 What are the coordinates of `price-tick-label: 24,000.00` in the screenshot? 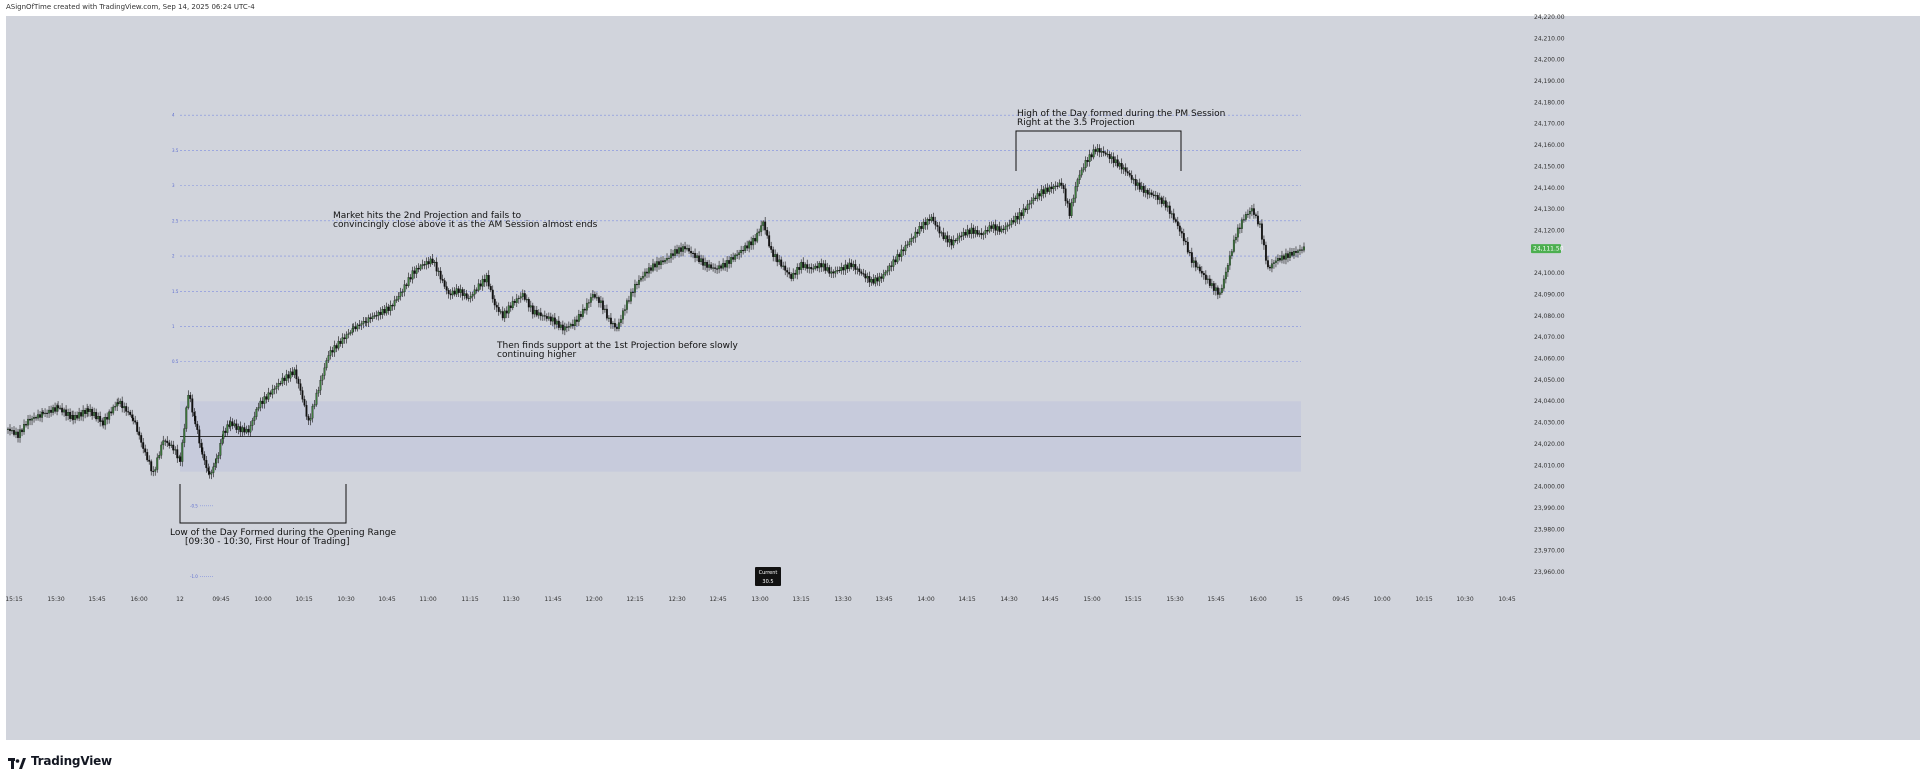 It's located at (1549, 487).